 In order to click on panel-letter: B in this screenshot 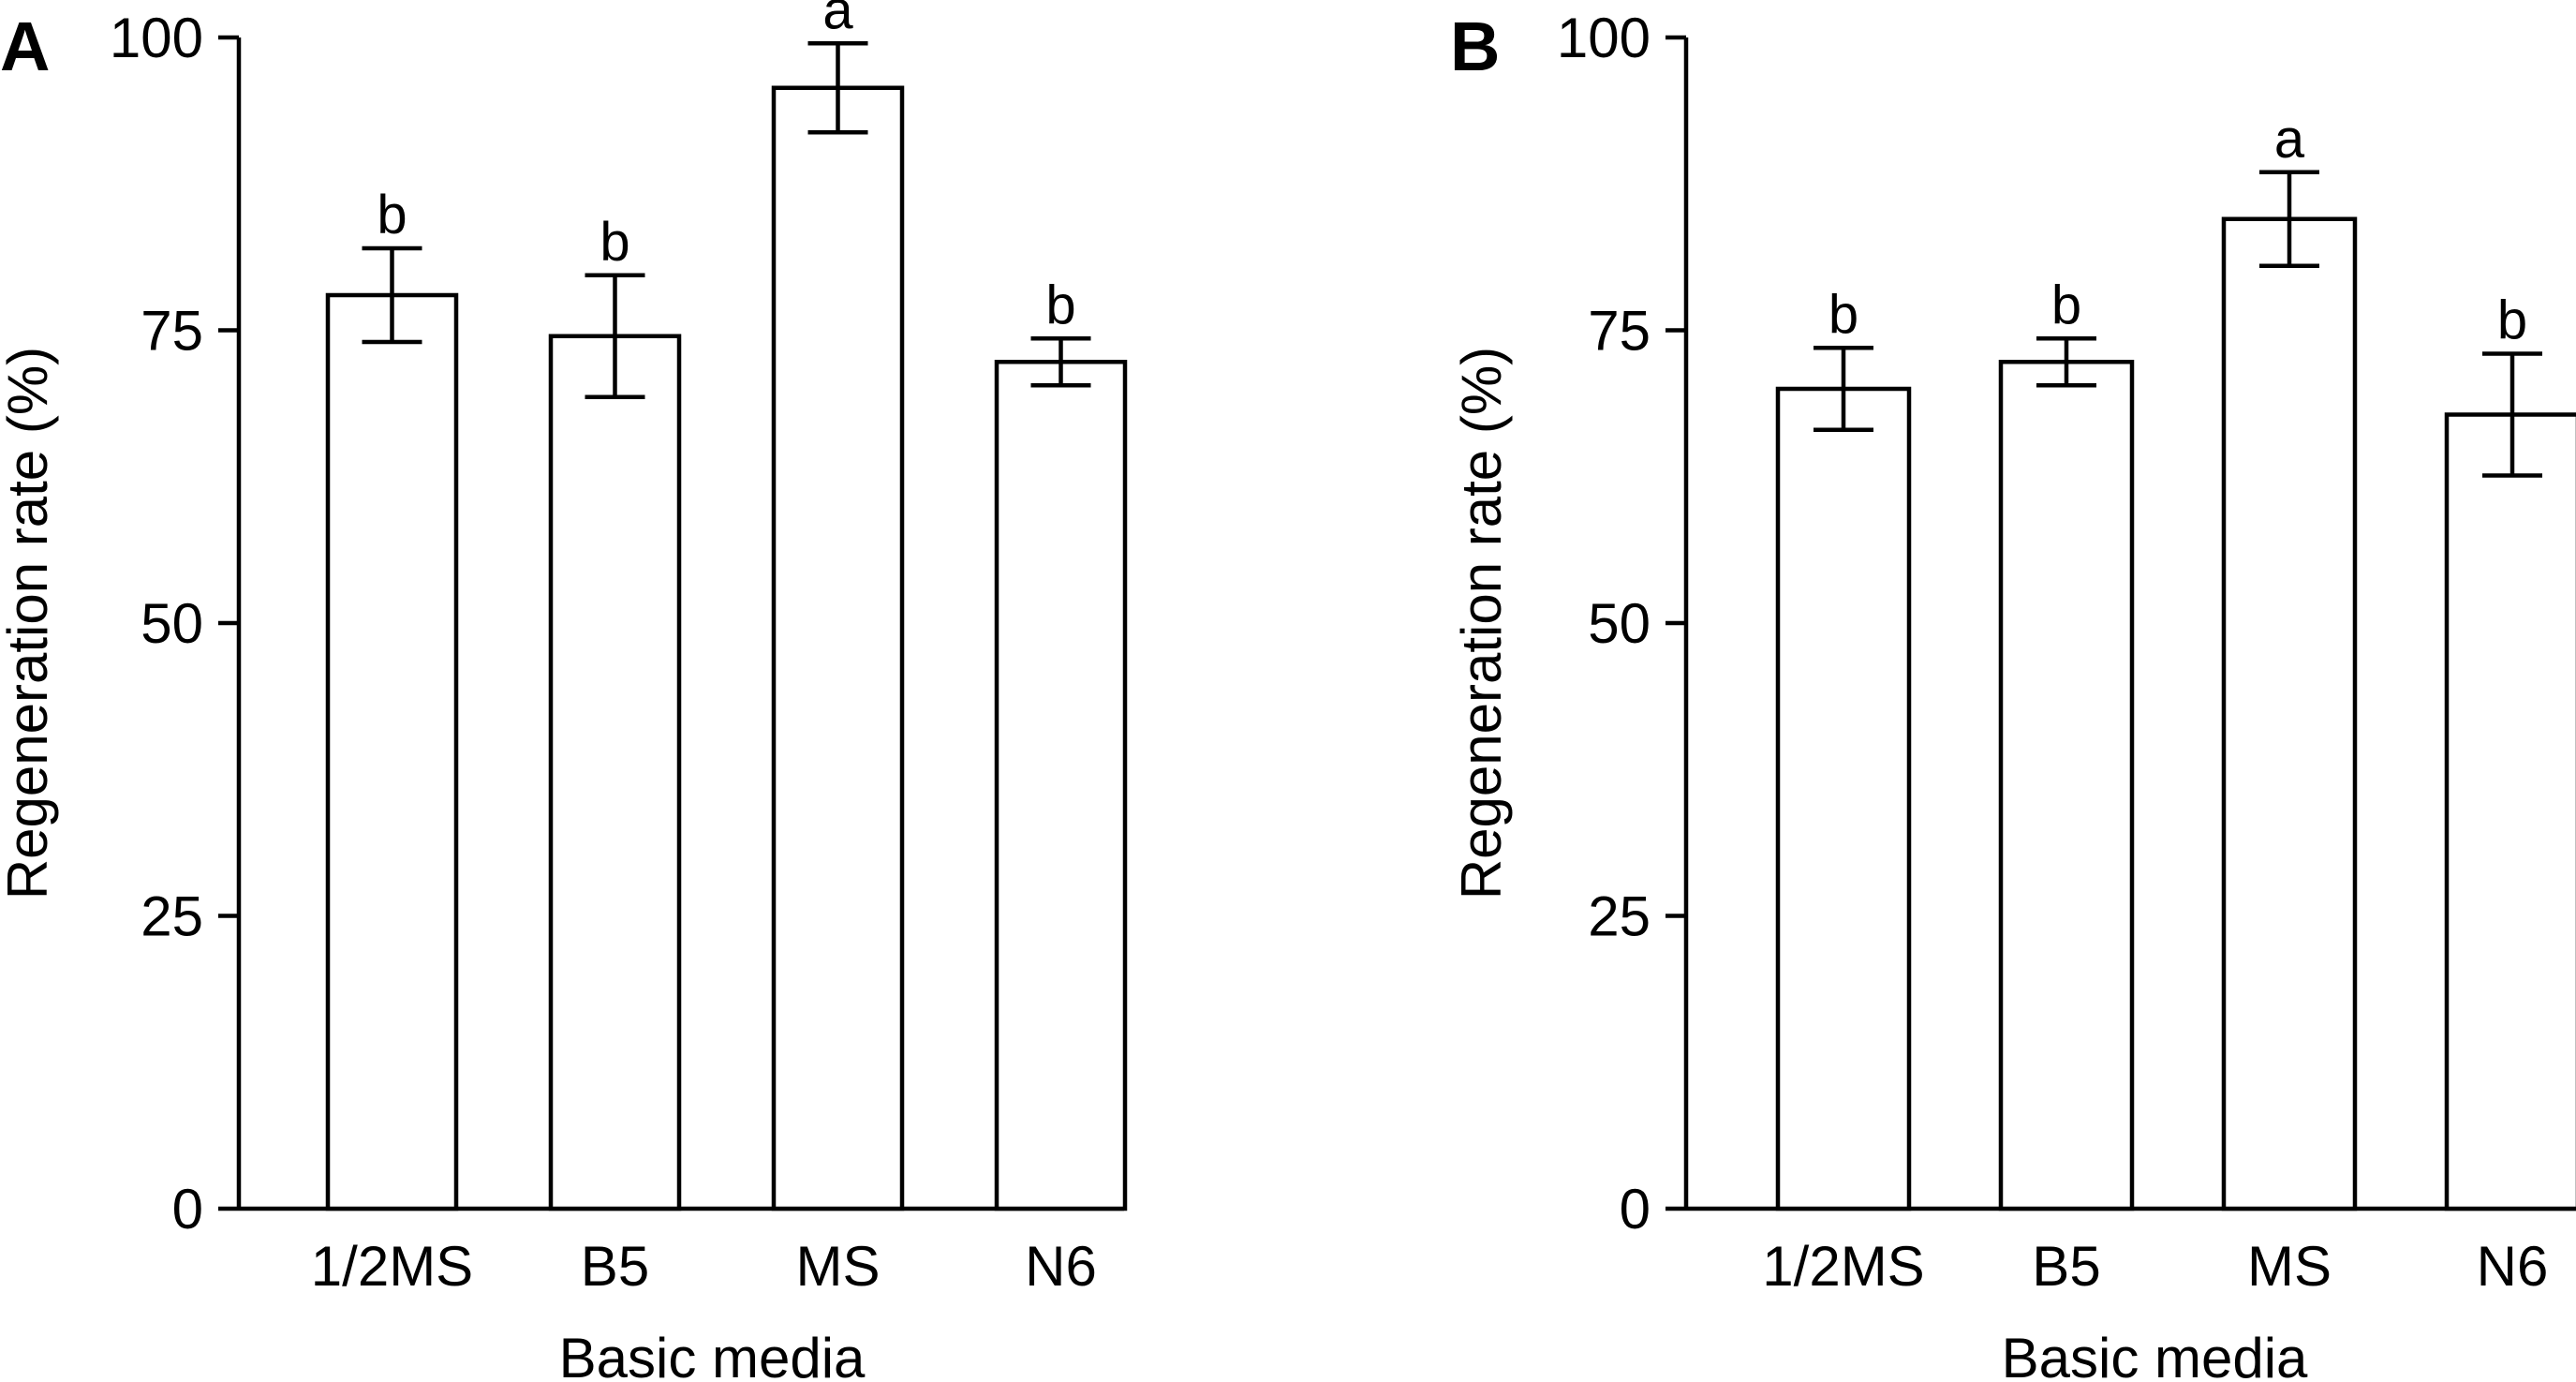, I will do `click(1475, 46)`.